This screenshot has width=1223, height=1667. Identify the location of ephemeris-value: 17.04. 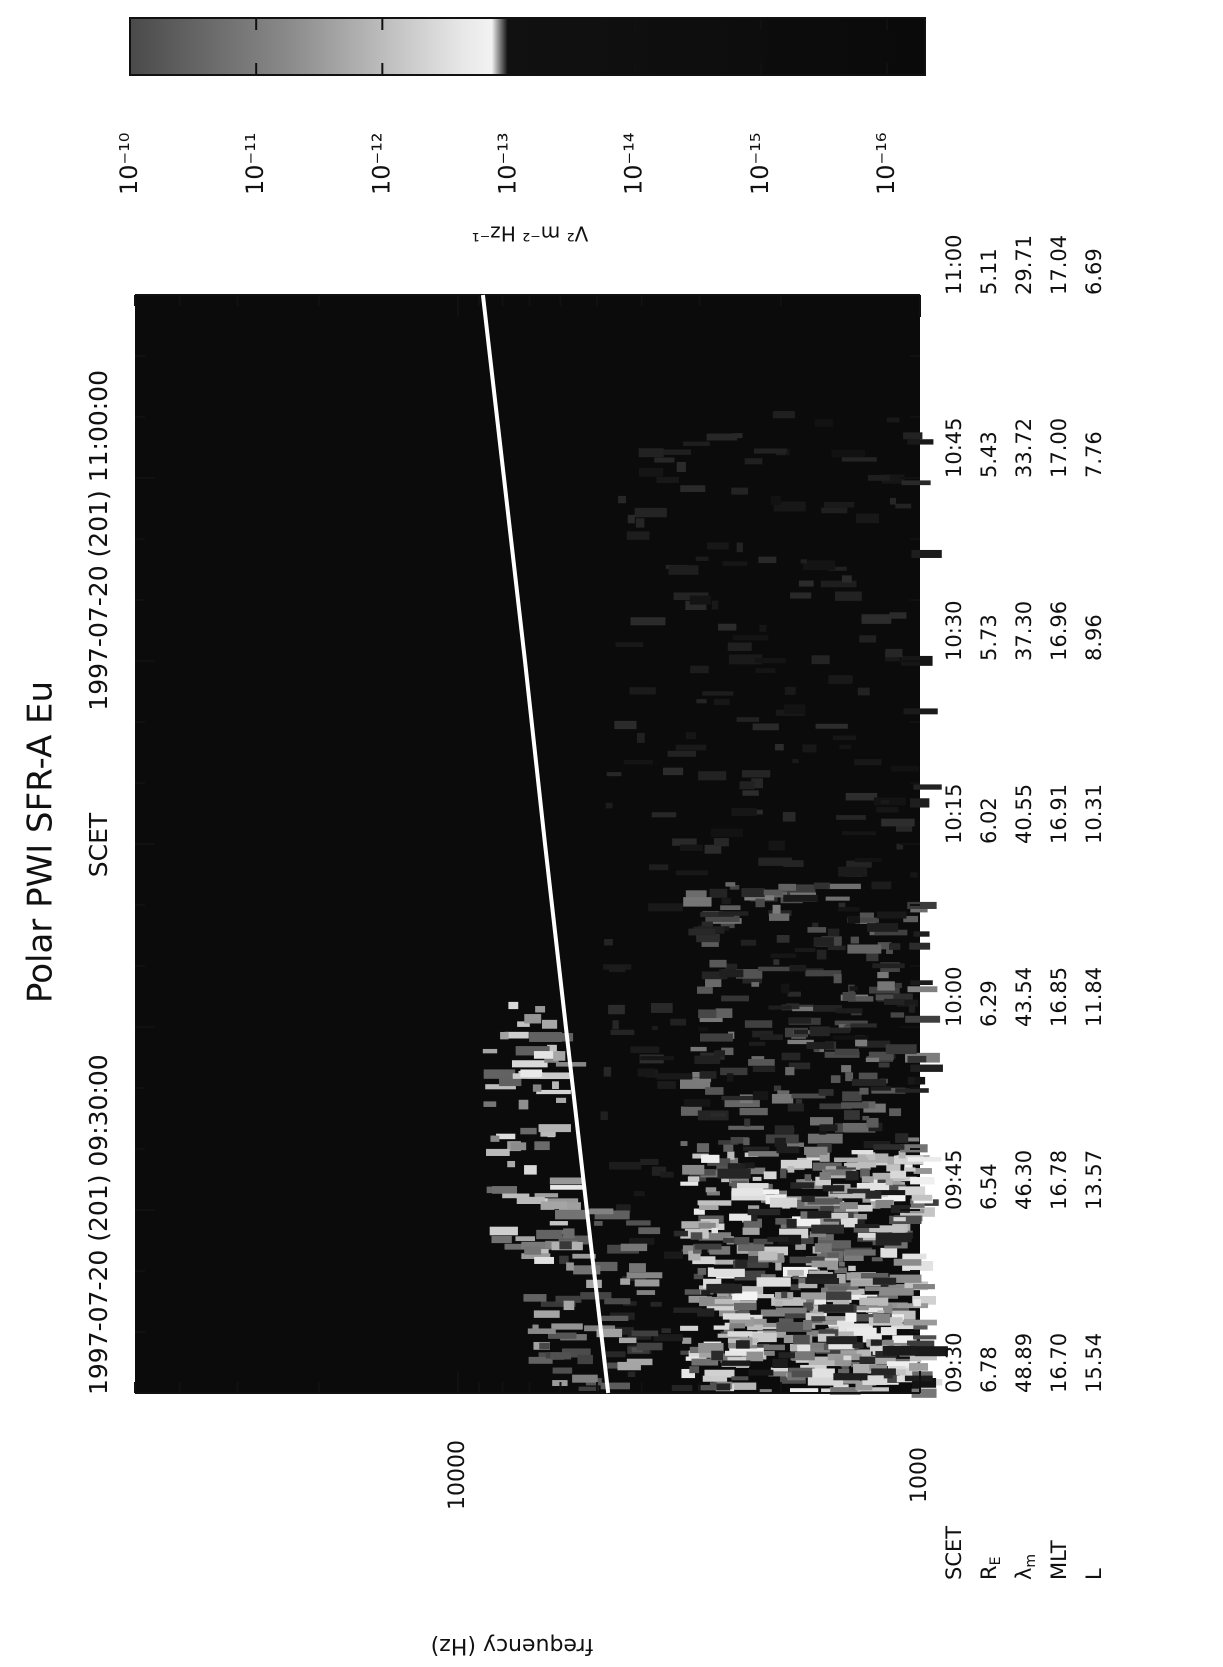
(1059, 265).